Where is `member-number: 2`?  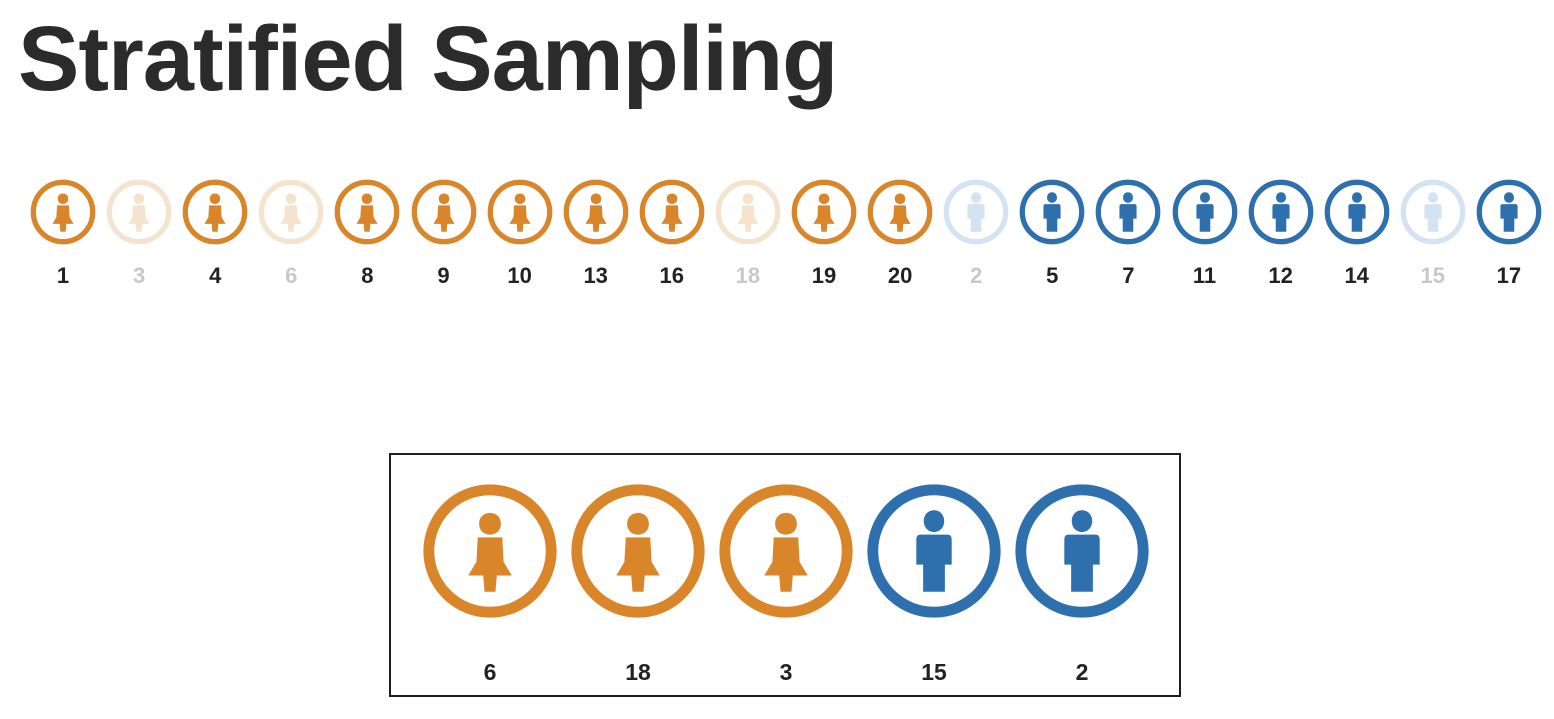
member-number: 2 is located at coordinates (976, 275).